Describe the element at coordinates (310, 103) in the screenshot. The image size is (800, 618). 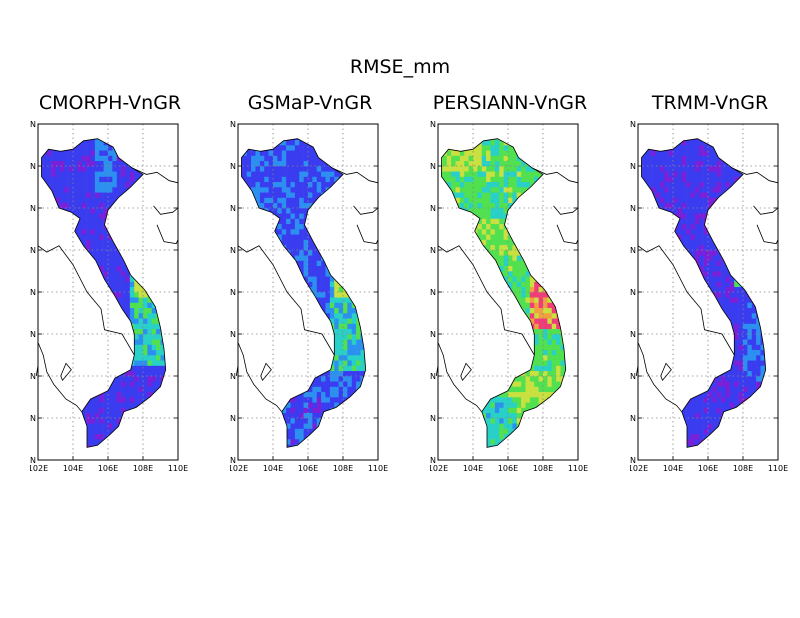
I see `panel-title: GSMaP-VnGR` at that location.